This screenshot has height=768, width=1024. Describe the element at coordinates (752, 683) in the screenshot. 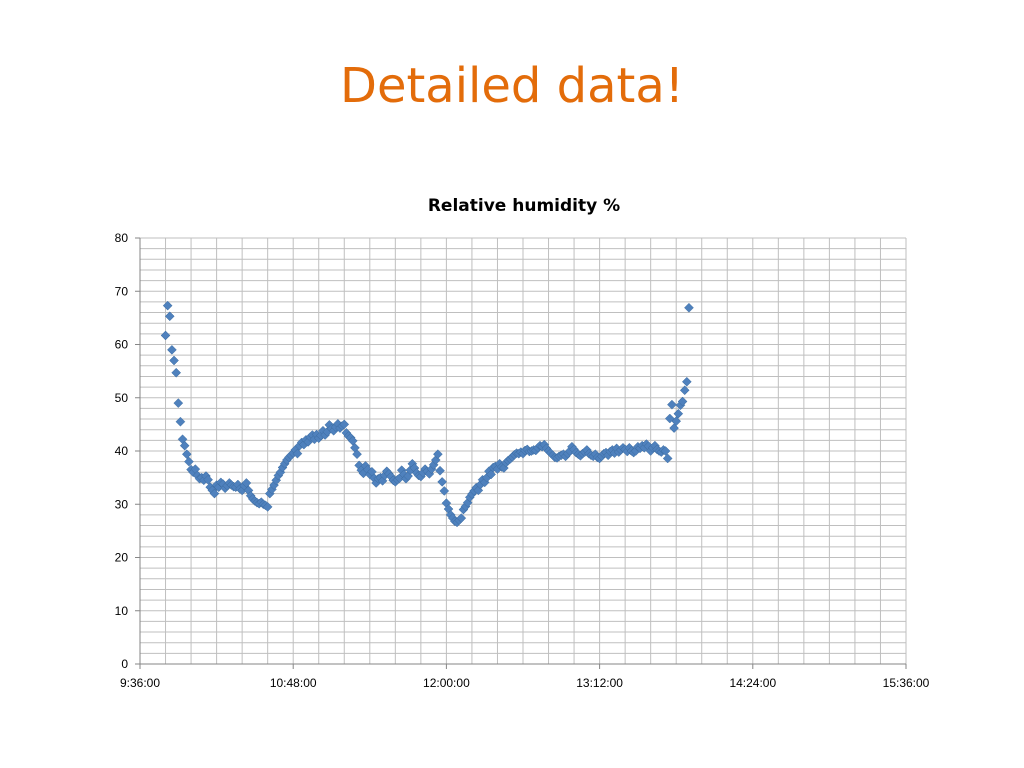

I see `x-tick-label: 14:24:00` at that location.